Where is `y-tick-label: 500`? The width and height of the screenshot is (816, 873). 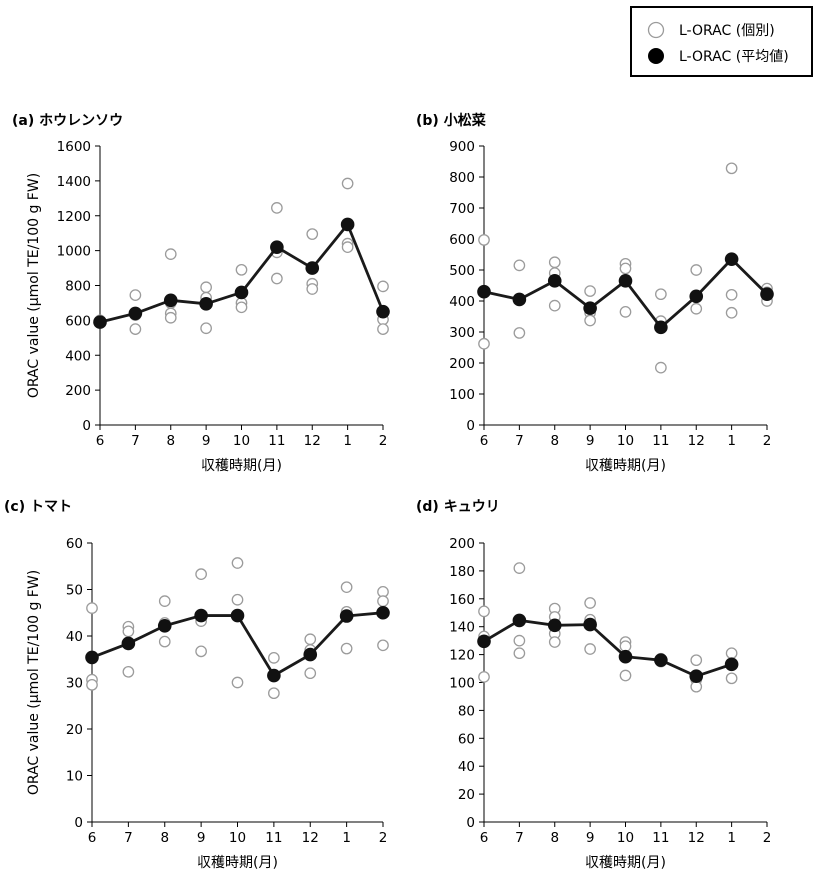 y-tick-label: 500 is located at coordinates (462, 271).